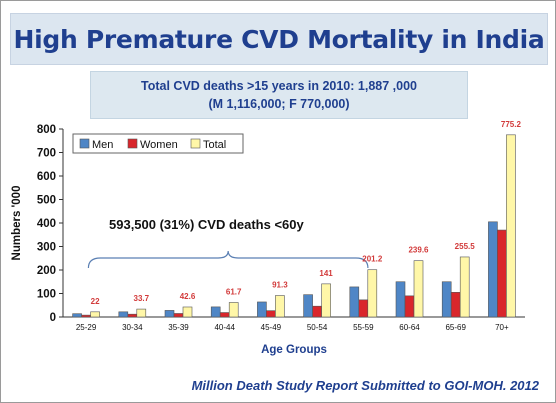 The height and width of the screenshot is (403, 556). What do you see at coordinates (53, 318) in the screenshot?
I see `y-tick-label: 0` at bounding box center [53, 318].